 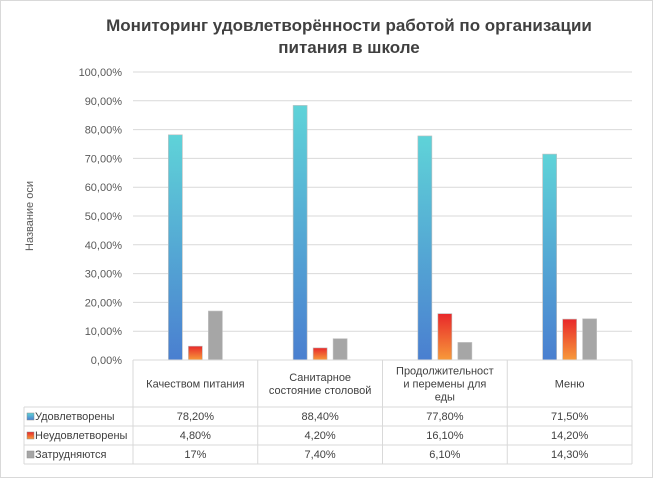 What do you see at coordinates (104, 275) in the screenshot?
I see `y-tick-label: 30,00%` at bounding box center [104, 275].